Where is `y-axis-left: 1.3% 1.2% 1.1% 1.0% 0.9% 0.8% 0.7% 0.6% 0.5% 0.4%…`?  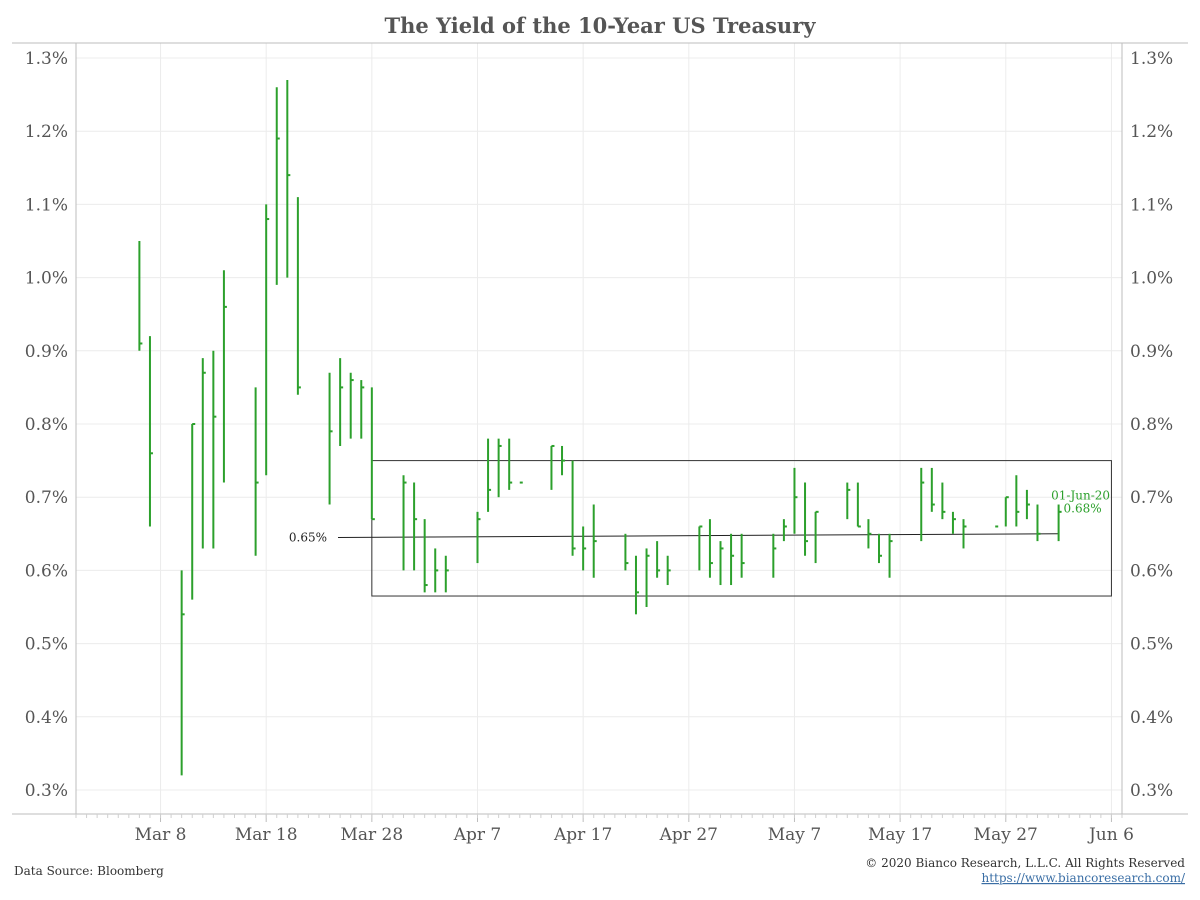
y-axis-left: 1.3% 1.2% 1.1% 1.0% 0.9% 0.8% 0.7% 0.6% 0.5% 0.4%… is located at coordinates (46, 425).